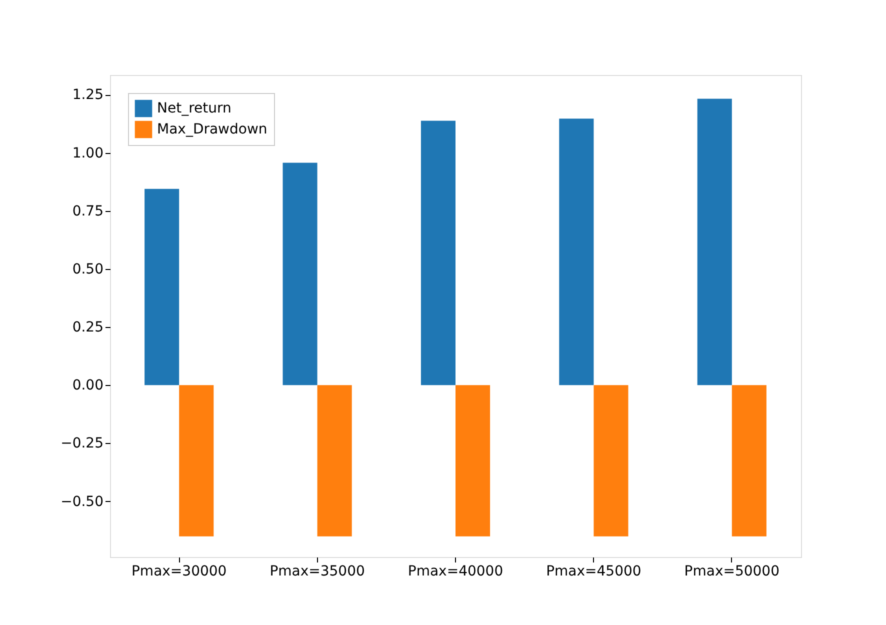 This screenshot has width=886, height=625. I want to click on x-tick-label: Pmax=45000, so click(594, 572).